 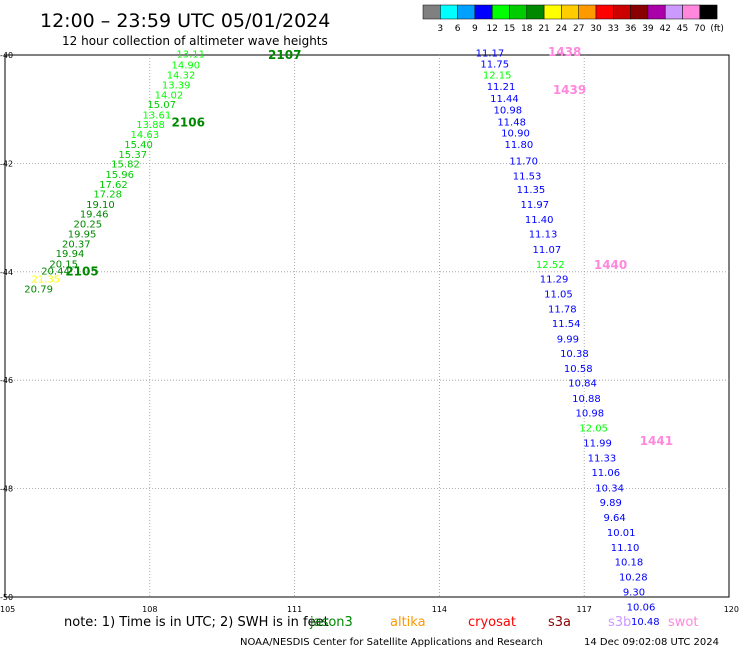 I want to click on wave-height-value: 19.46, so click(x=94, y=215).